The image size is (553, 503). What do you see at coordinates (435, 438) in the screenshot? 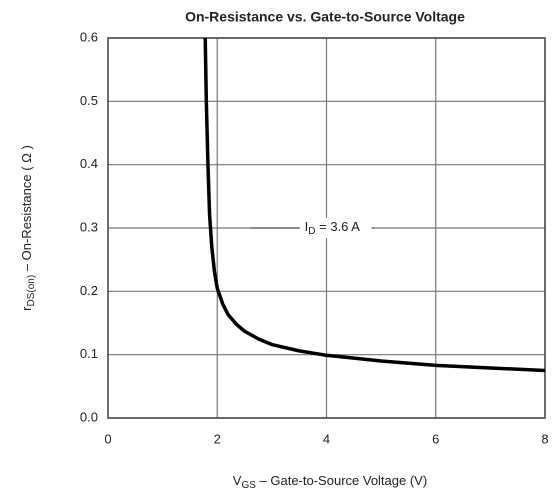
I see `x-tick-label: 6` at bounding box center [435, 438].